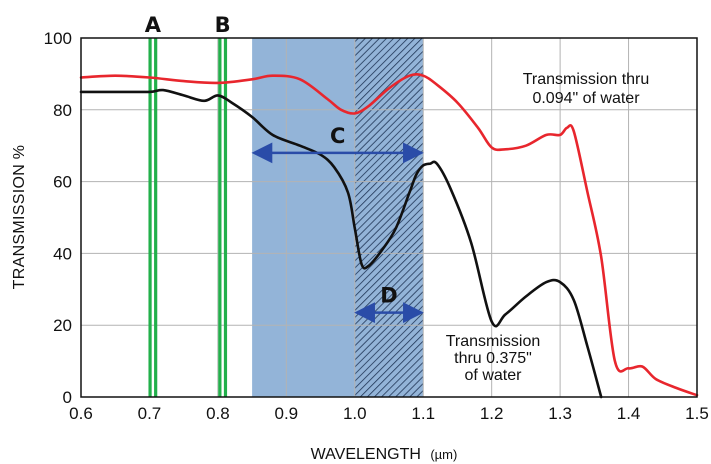  I want to click on y-tick-label: 100, so click(58, 38).